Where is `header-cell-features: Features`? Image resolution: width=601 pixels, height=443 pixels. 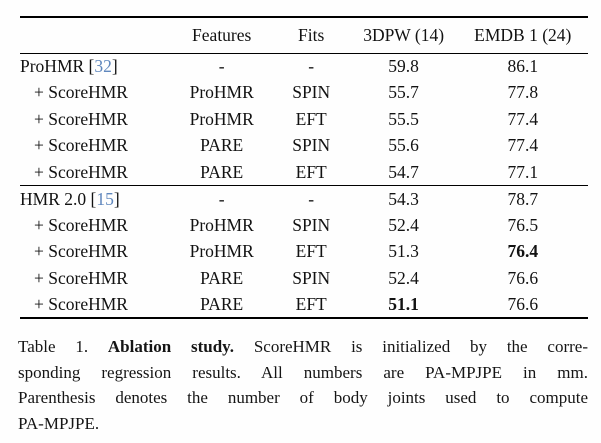
header-cell-features: Features is located at coordinates (222, 34).